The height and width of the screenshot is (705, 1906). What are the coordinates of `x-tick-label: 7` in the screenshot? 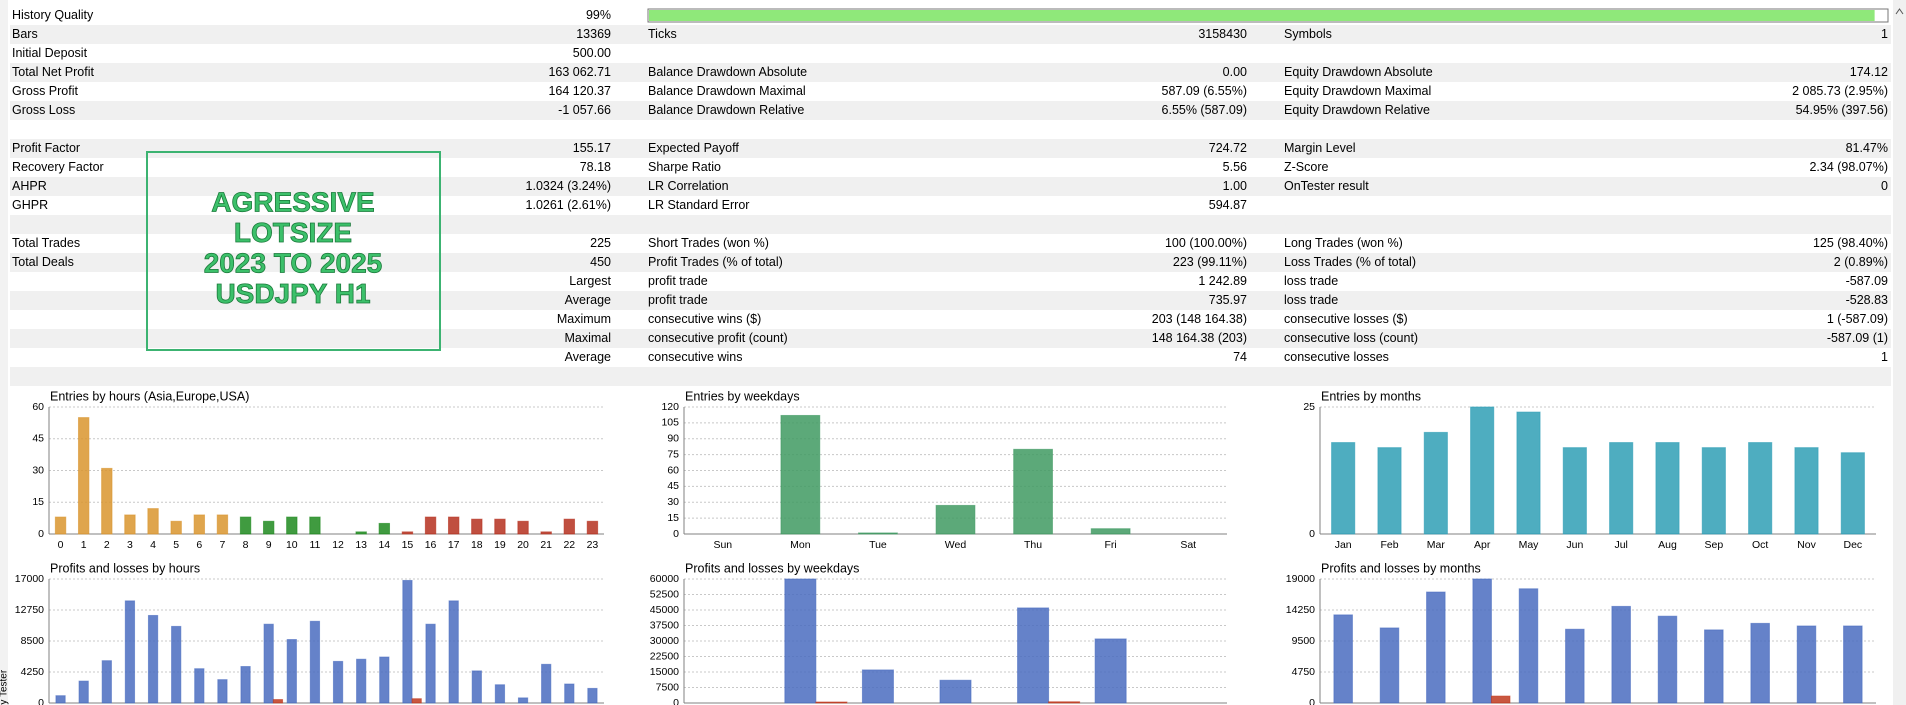 It's located at (223, 545).